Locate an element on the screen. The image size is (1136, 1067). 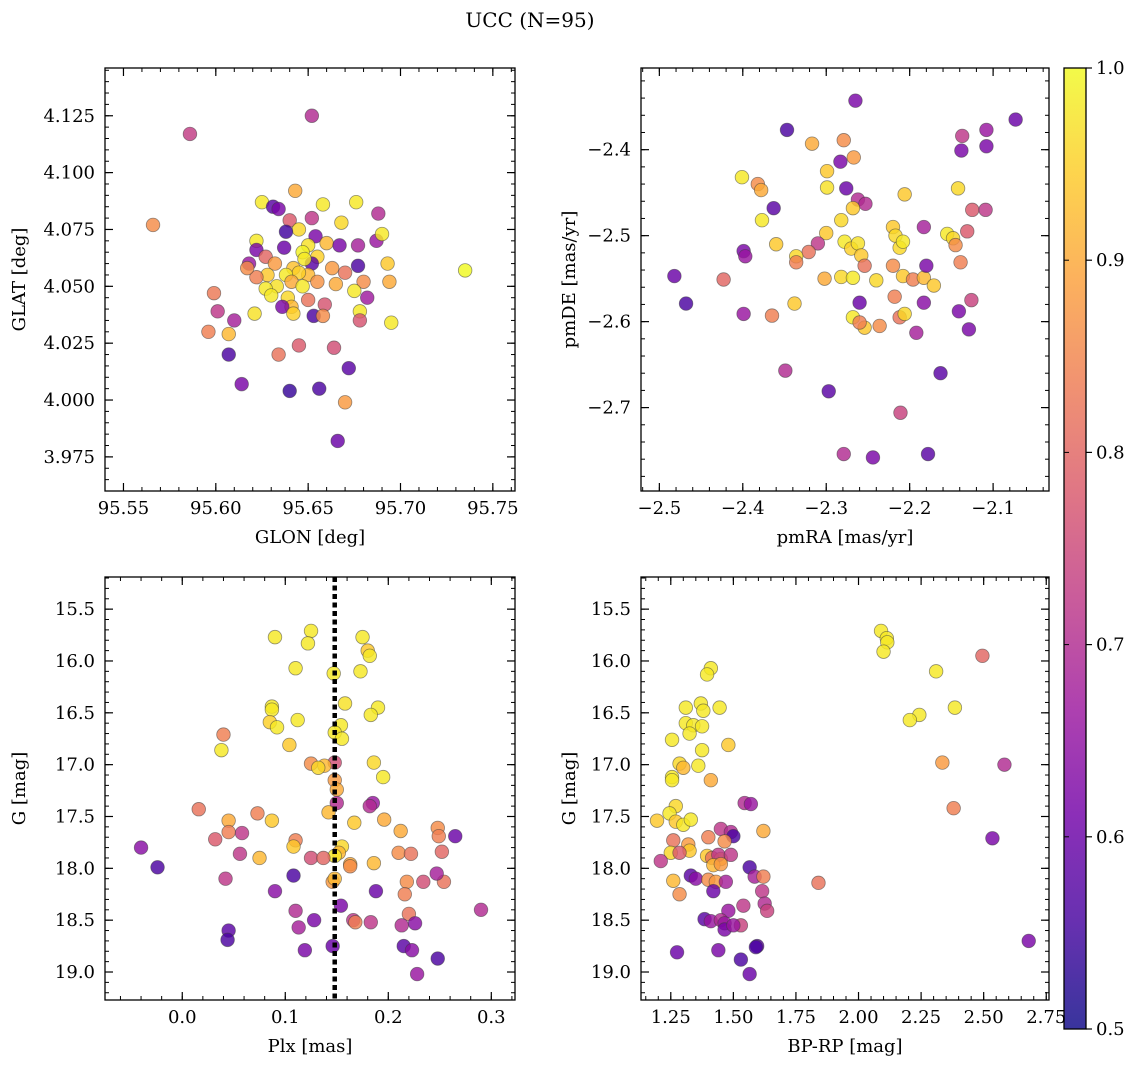
y-tick-label: 16.5 is located at coordinates (611, 713).